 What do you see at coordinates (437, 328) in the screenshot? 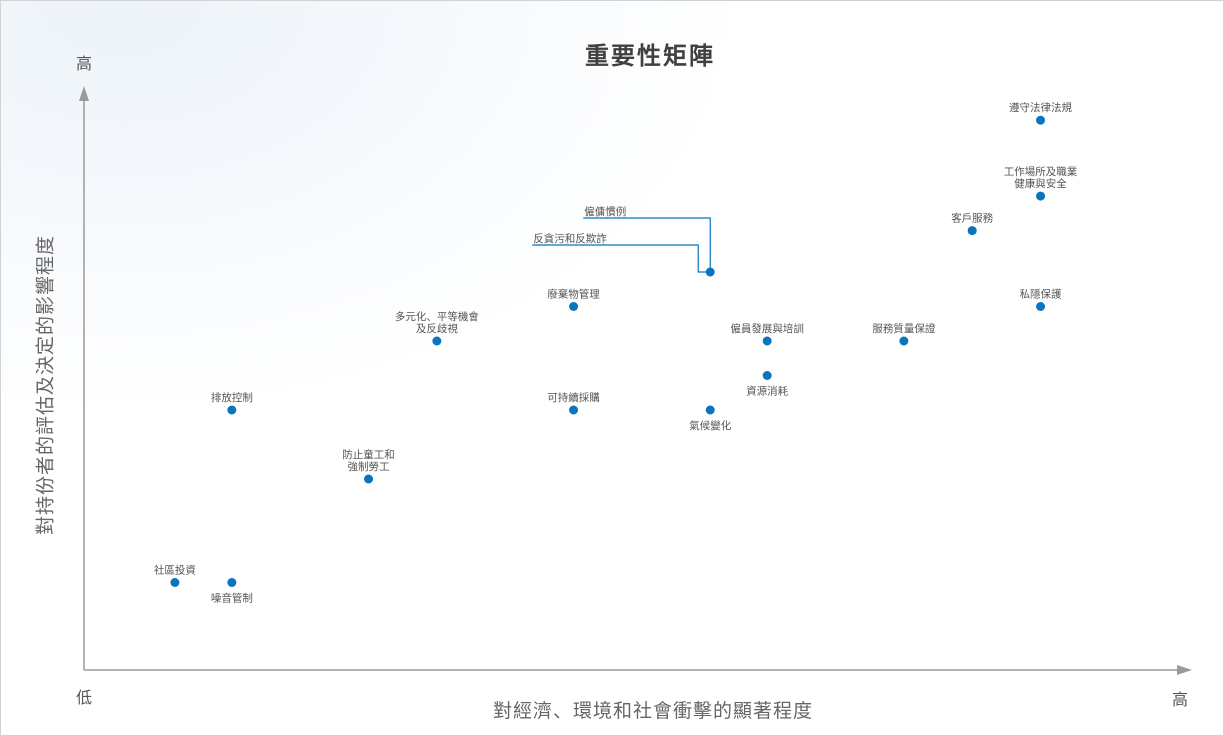
I see `point-label: 及反歧視` at bounding box center [437, 328].